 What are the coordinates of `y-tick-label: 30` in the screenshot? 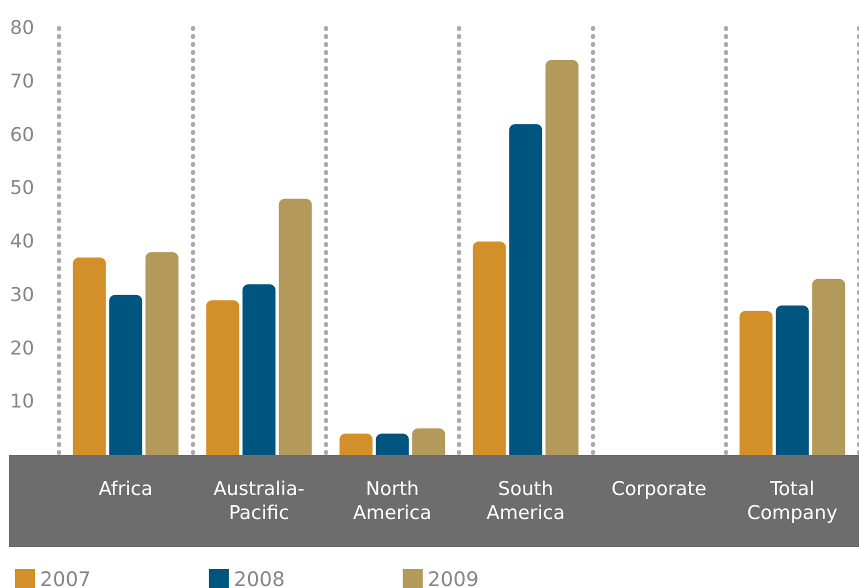 It's located at (22, 295).